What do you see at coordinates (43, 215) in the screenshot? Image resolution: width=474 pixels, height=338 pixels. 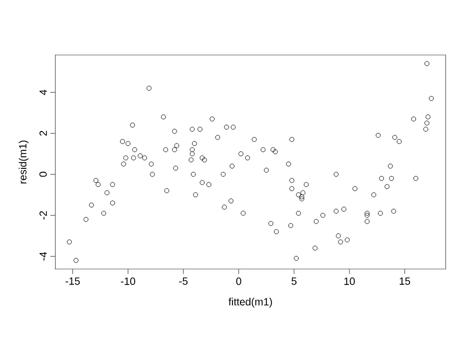 I see `y-tick-label: -2` at bounding box center [43, 215].